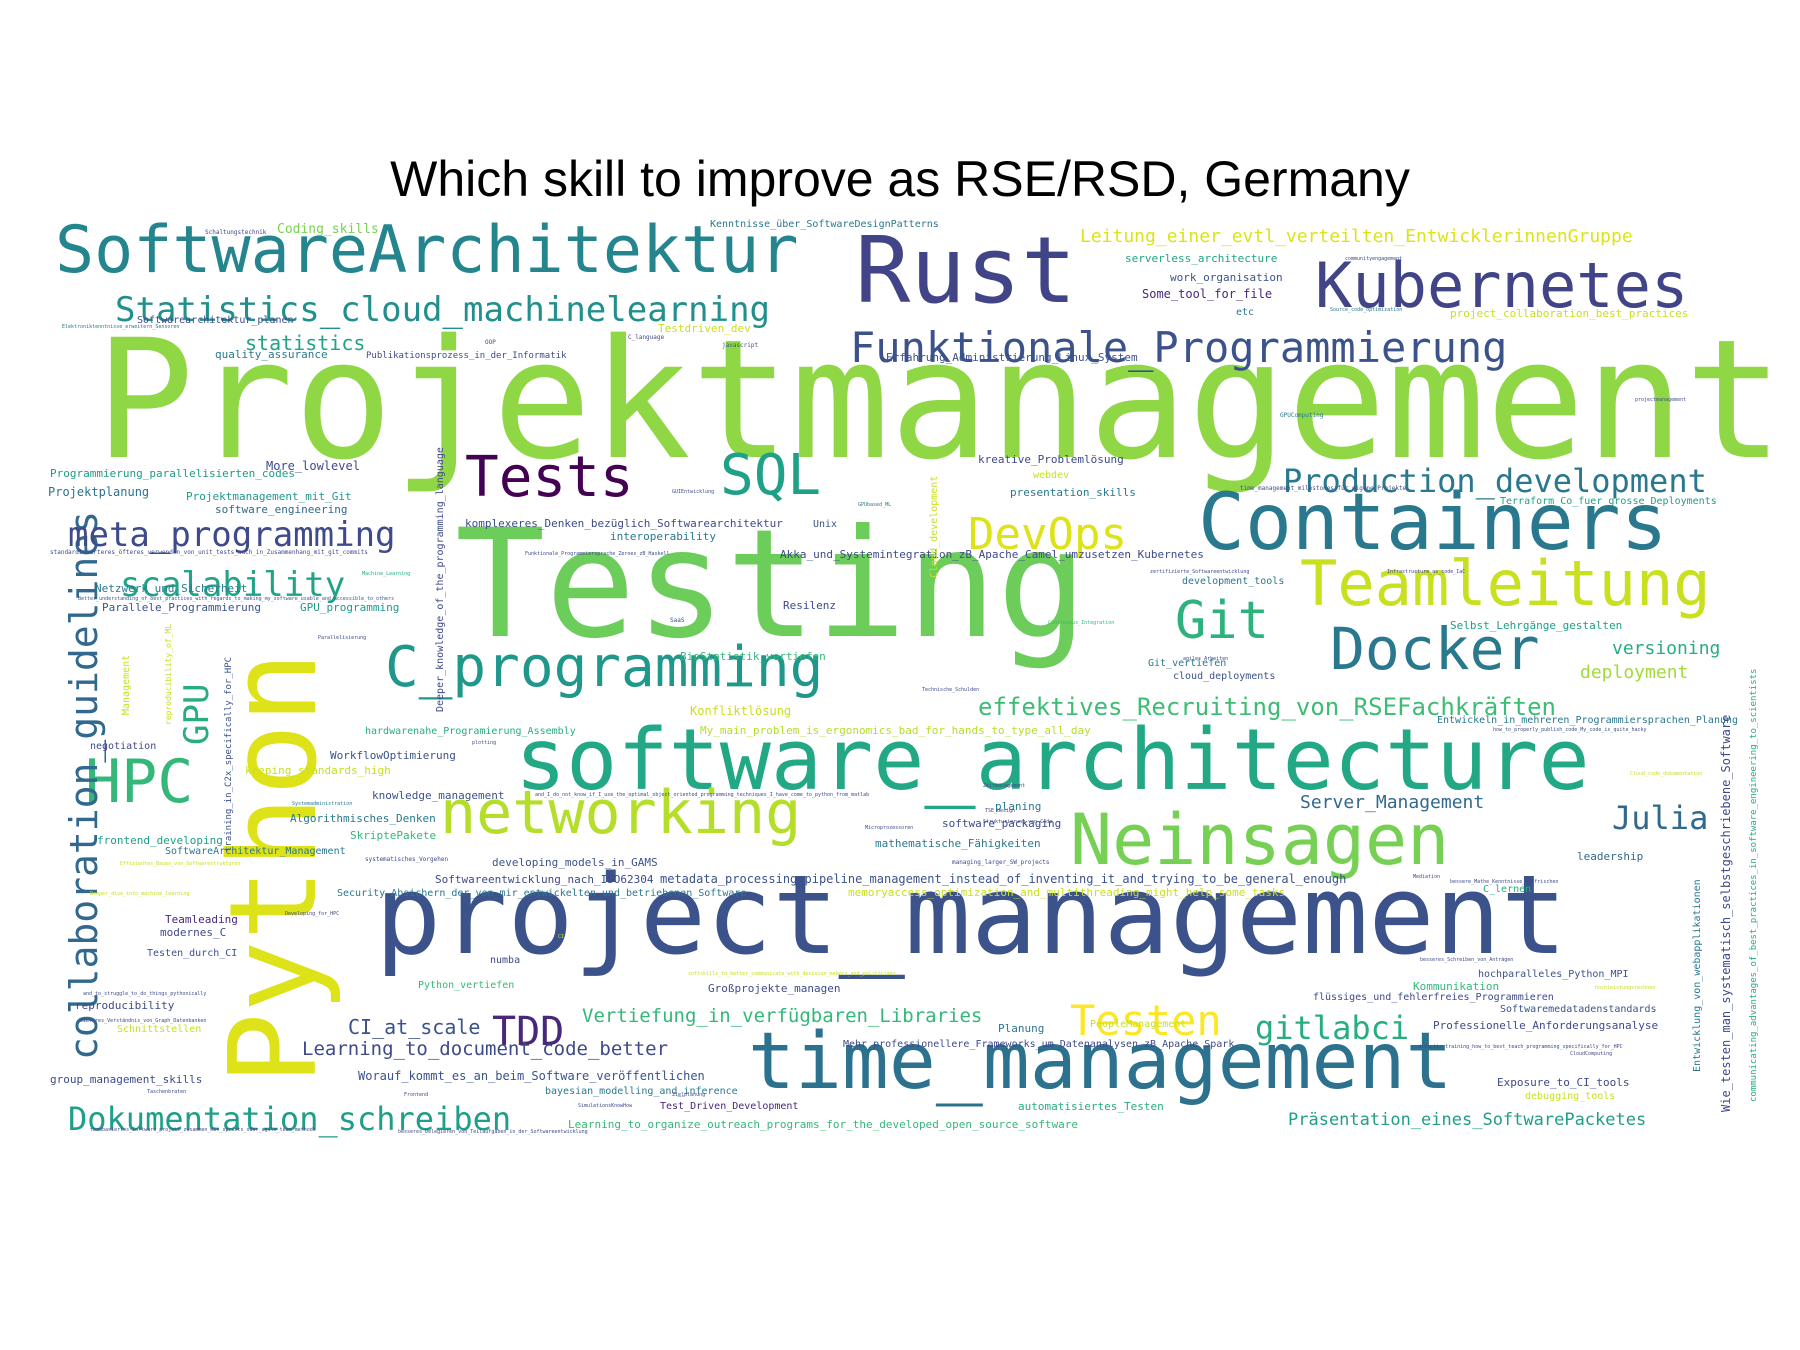  I want to click on word-ci: CI, so click(561, 937).